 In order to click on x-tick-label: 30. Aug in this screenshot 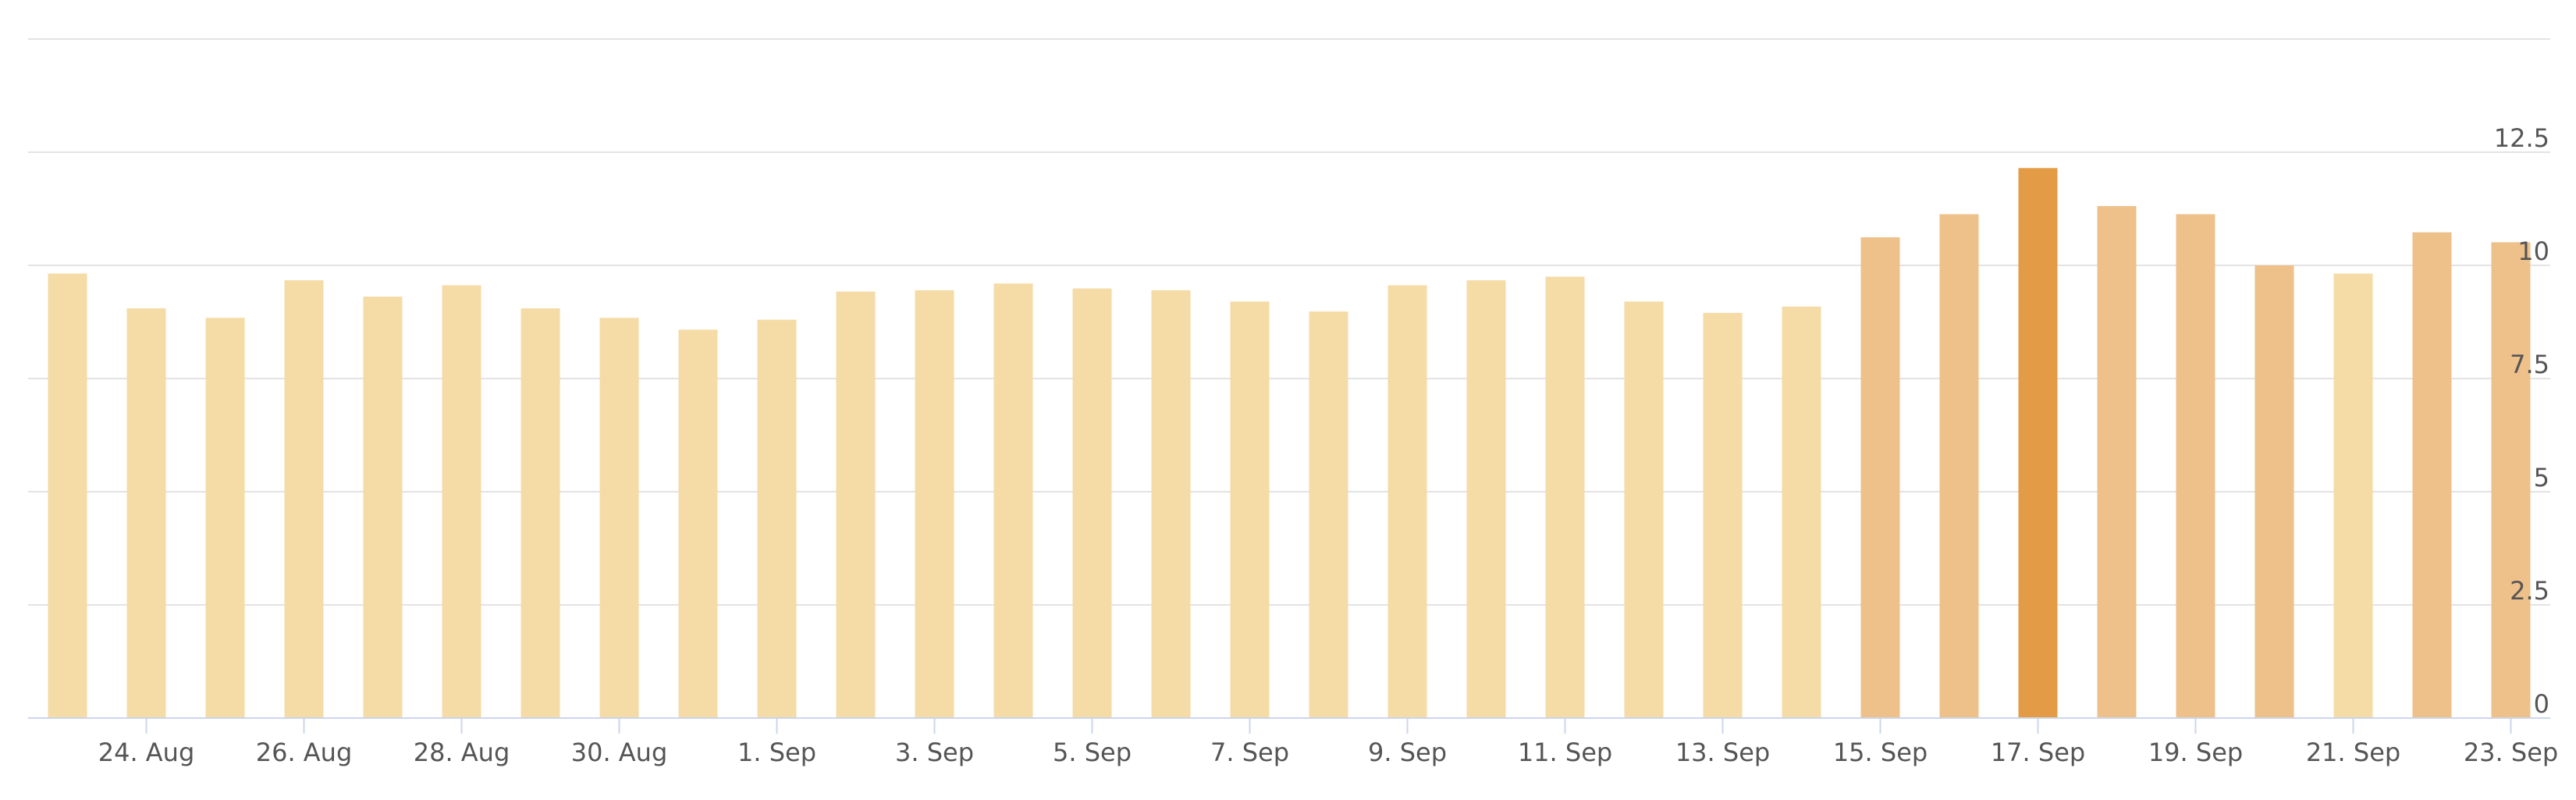, I will do `click(619, 752)`.